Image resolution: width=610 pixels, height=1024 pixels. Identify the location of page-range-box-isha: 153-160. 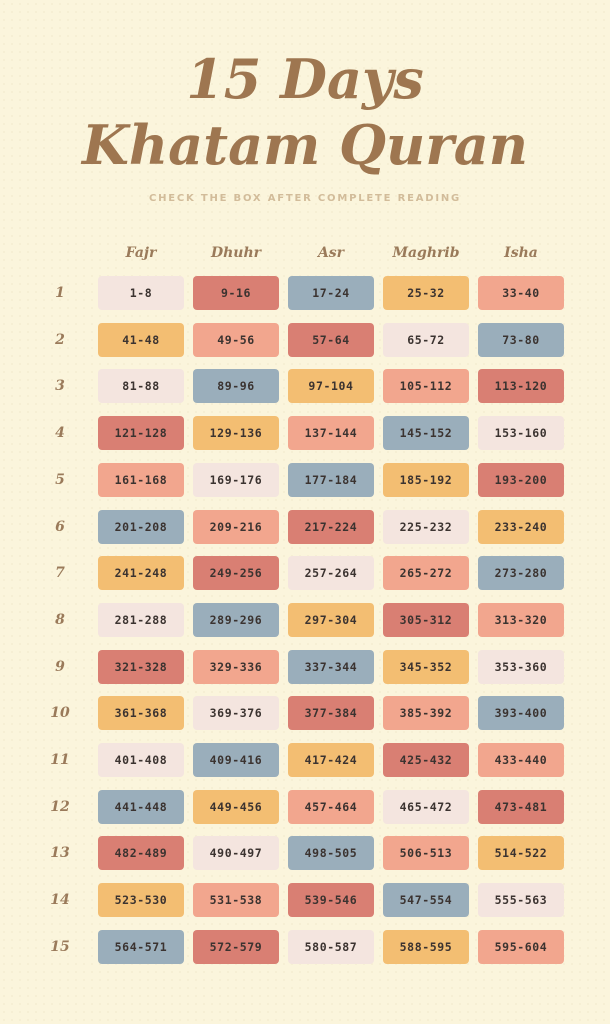
(521, 433).